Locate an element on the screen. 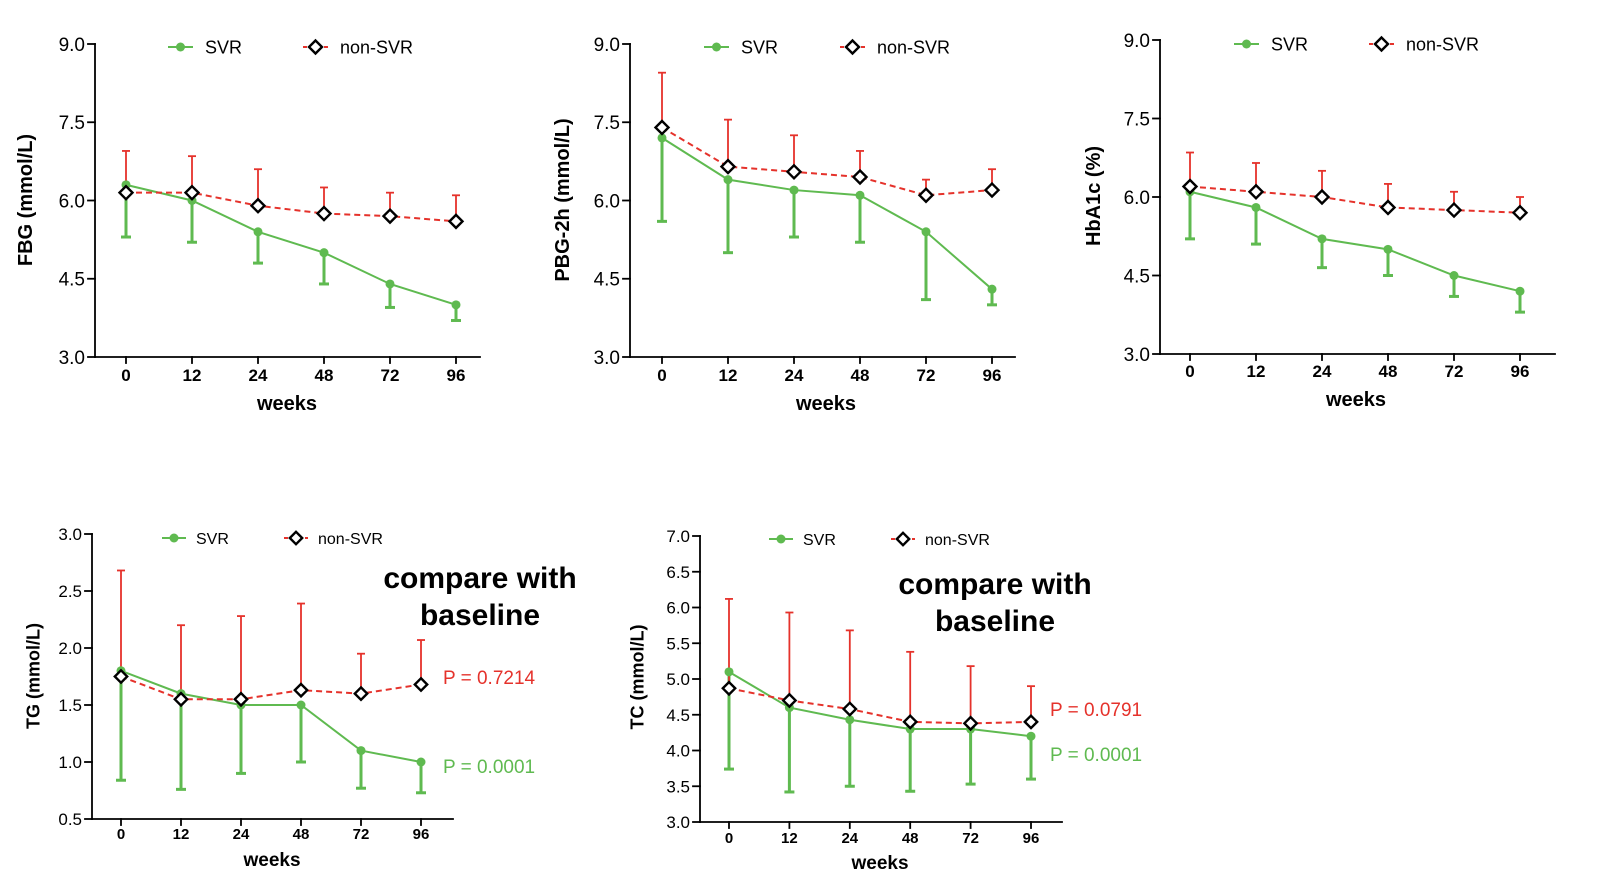 Image resolution: width=1600 pixels, height=888 pixels. annotation-note: baseline is located at coordinates (480, 615).